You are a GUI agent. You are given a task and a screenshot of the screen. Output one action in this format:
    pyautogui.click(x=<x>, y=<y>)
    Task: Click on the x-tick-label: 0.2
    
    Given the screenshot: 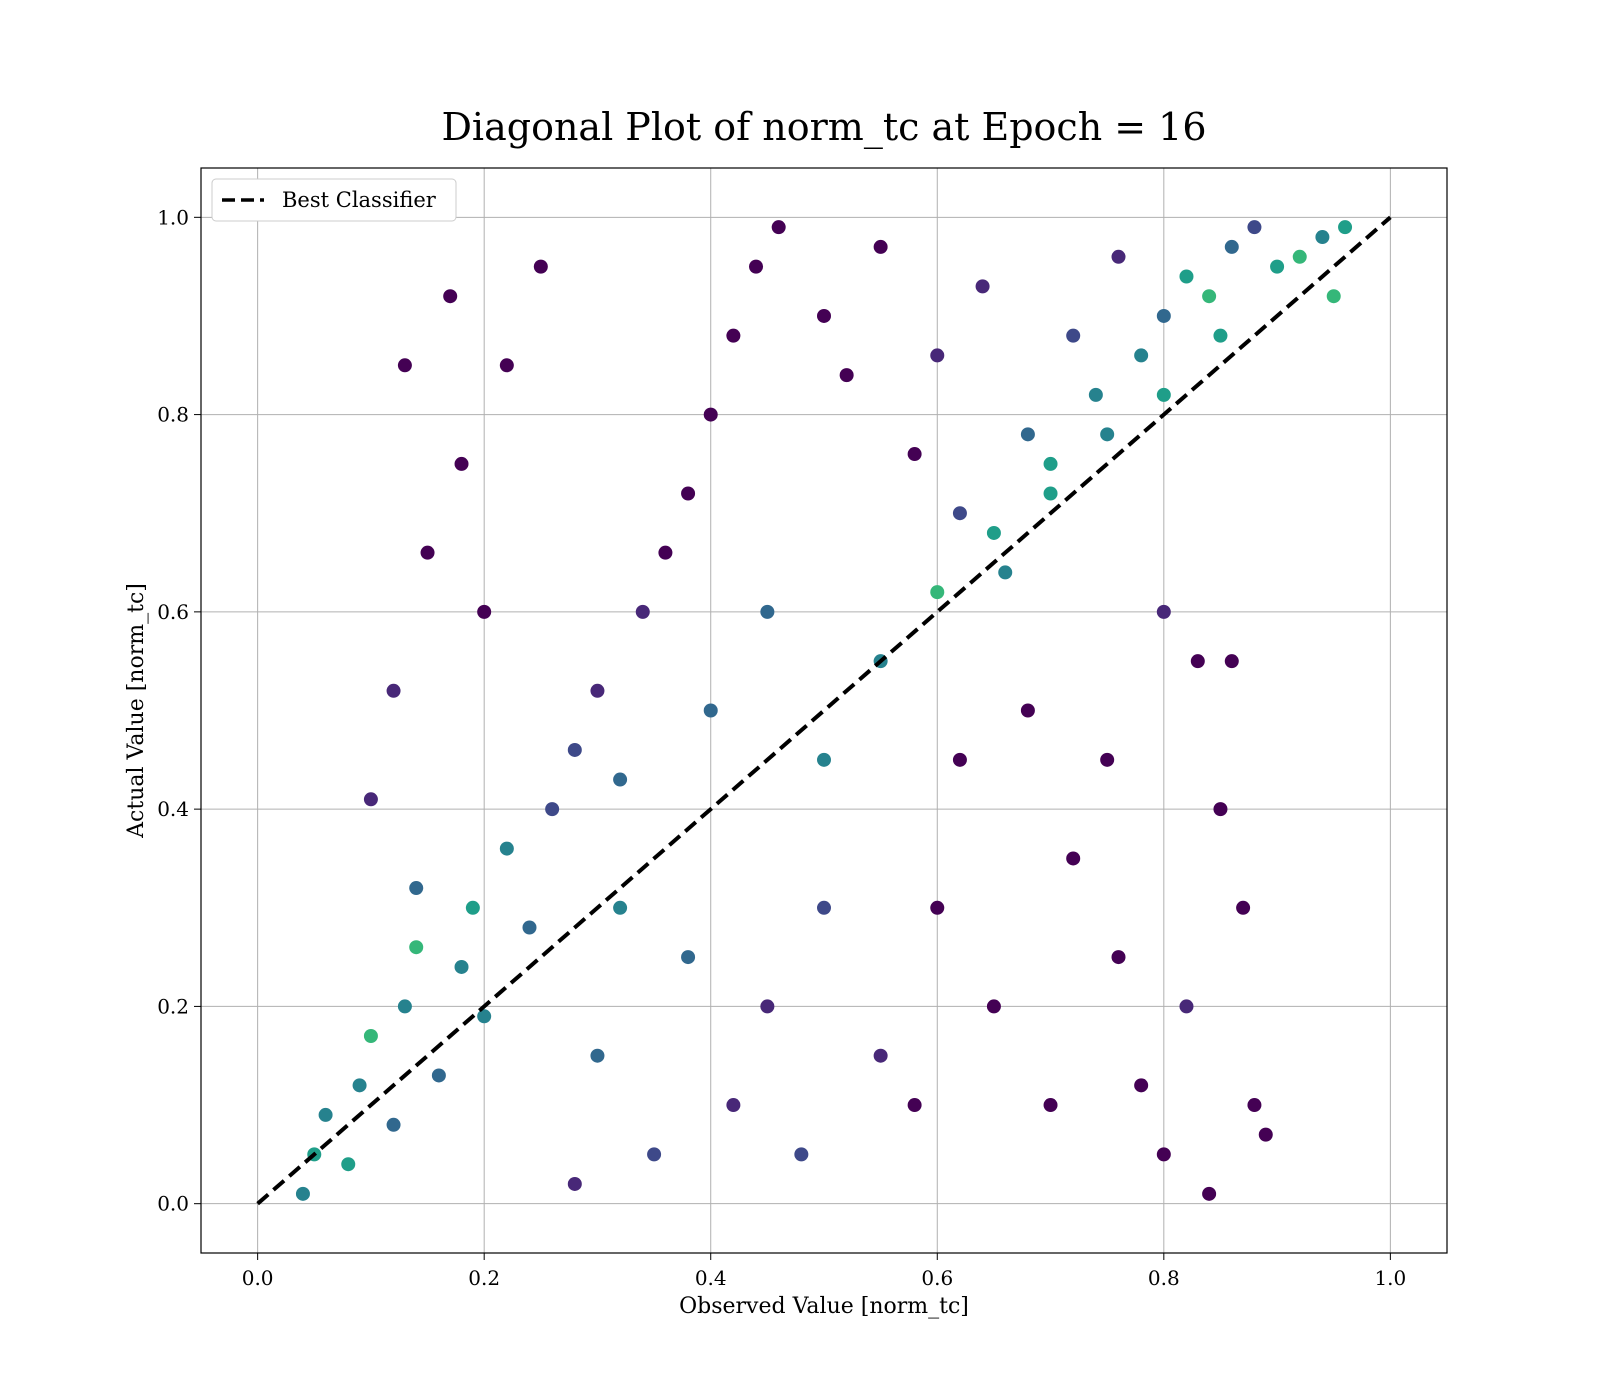 What is the action you would take?
    pyautogui.click(x=484, y=1278)
    